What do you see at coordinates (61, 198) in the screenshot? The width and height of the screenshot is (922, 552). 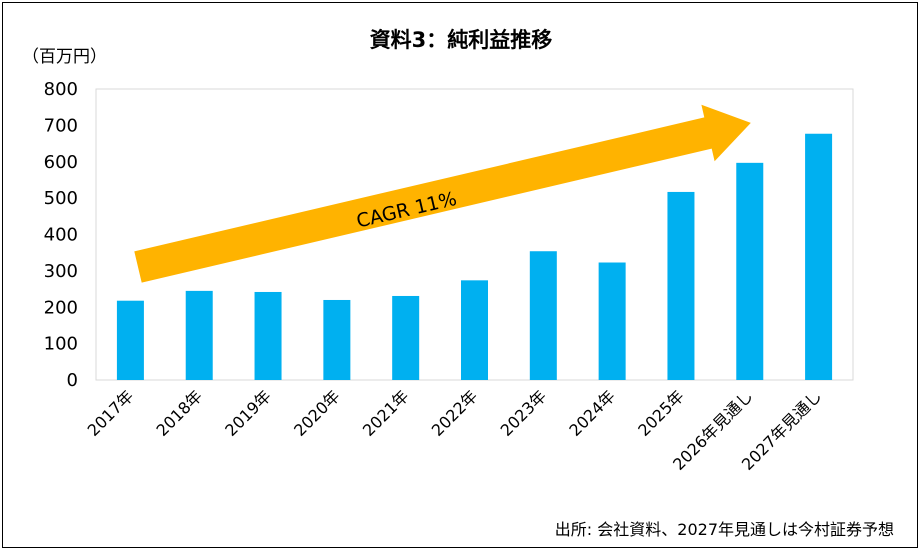 I see `y-tick-label: 500` at bounding box center [61, 198].